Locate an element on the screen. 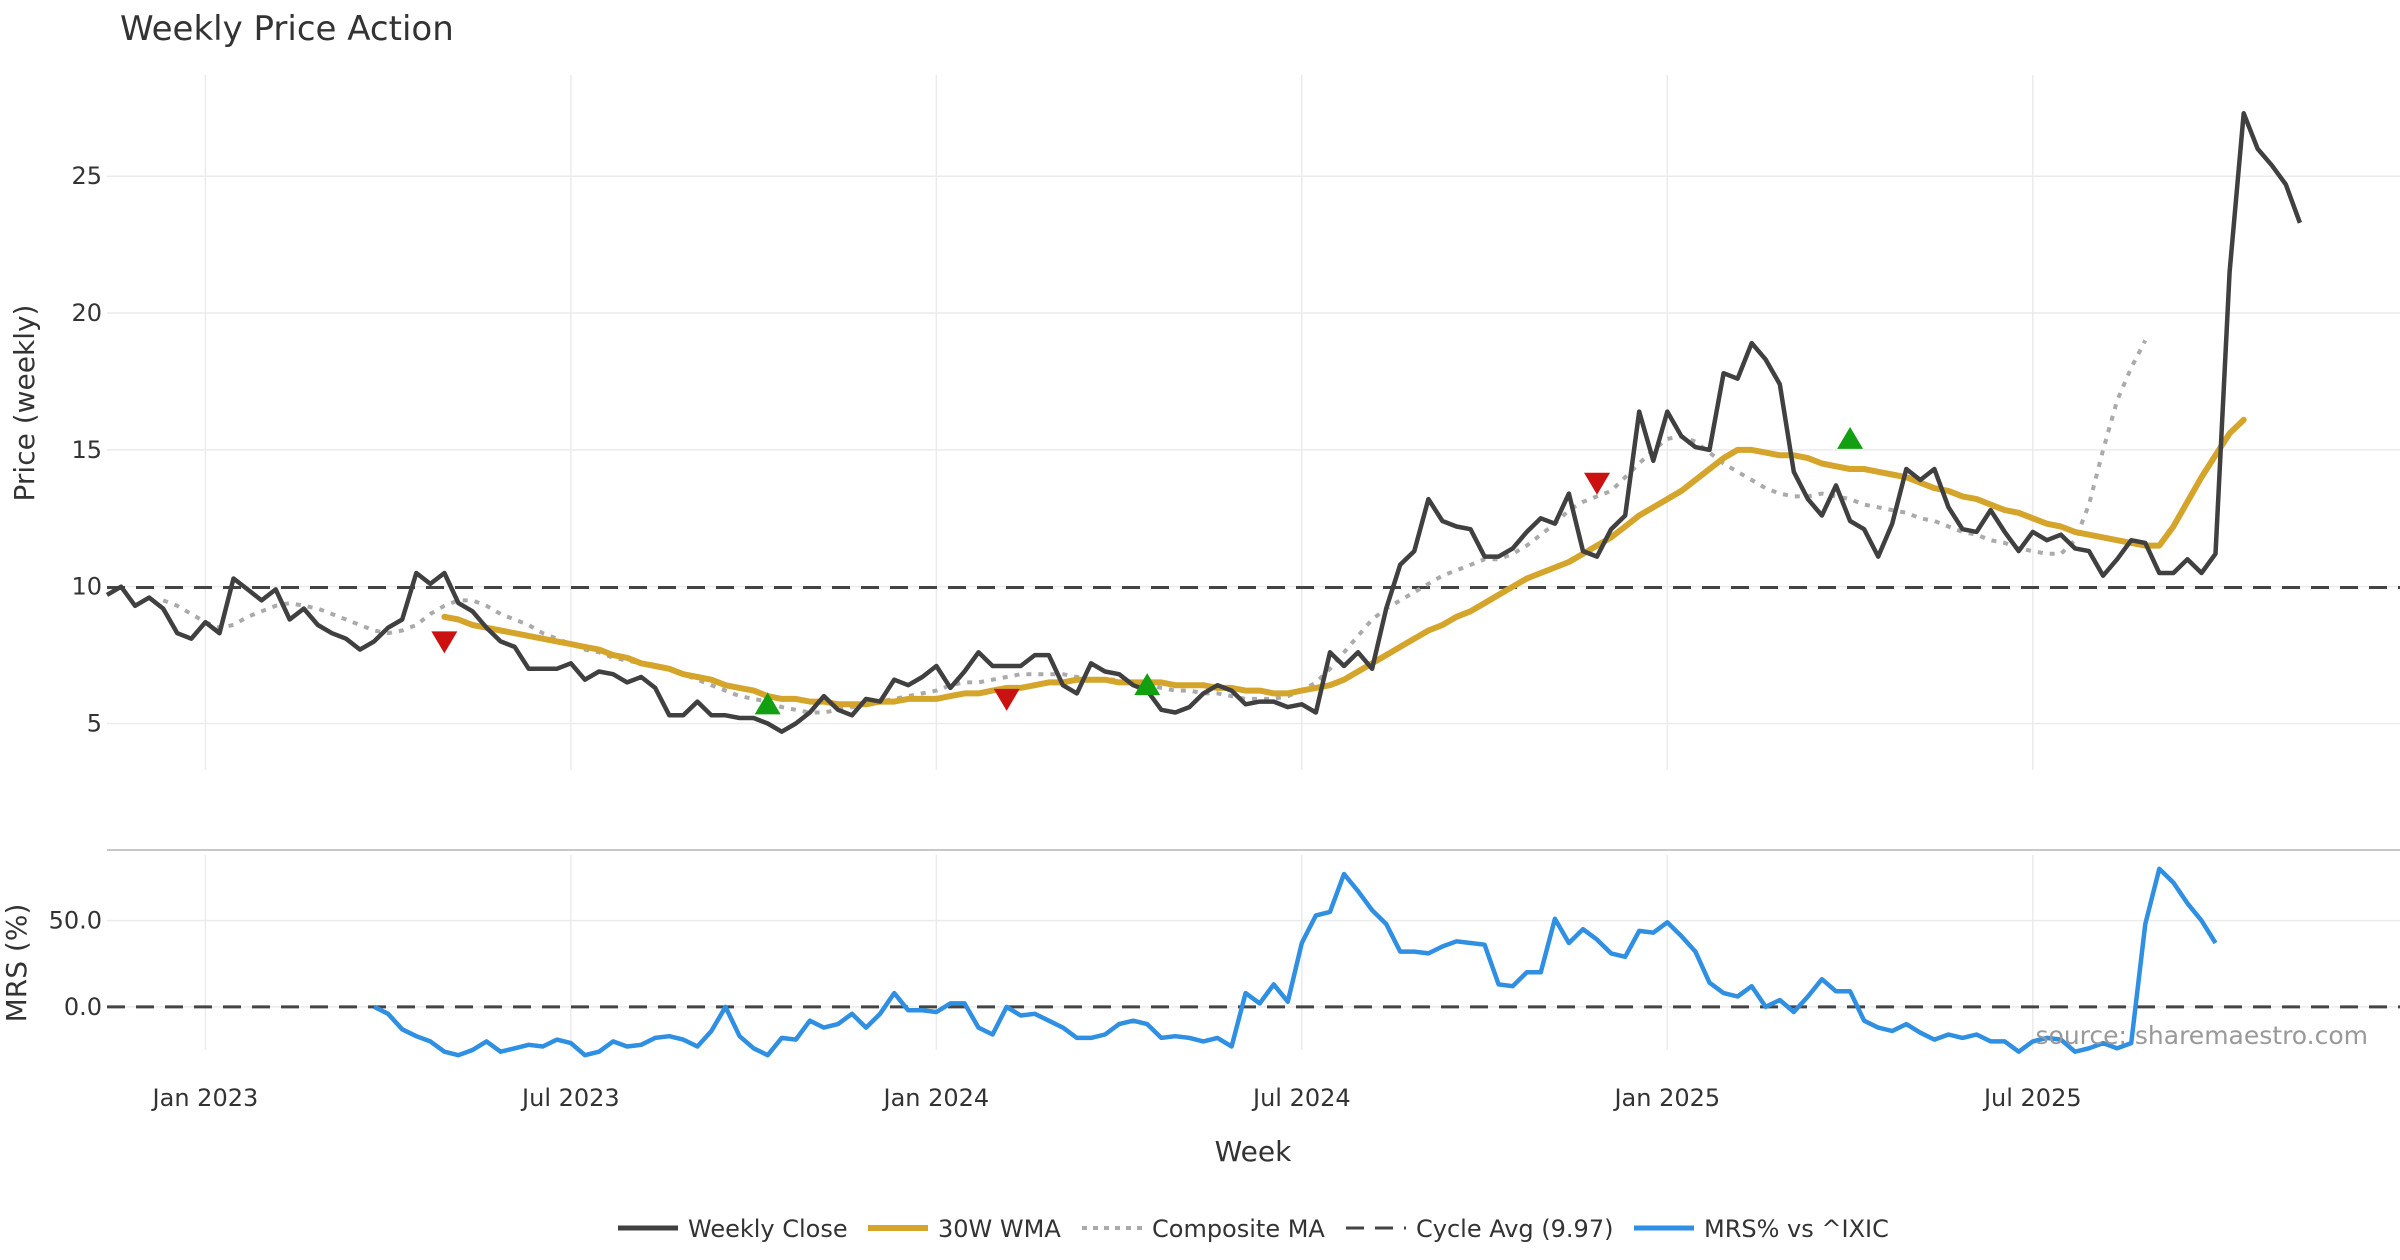 Image resolution: width=2400 pixels, height=1260 pixels. legend-label: MRS% vs ^IXIC is located at coordinates (1796, 1229).